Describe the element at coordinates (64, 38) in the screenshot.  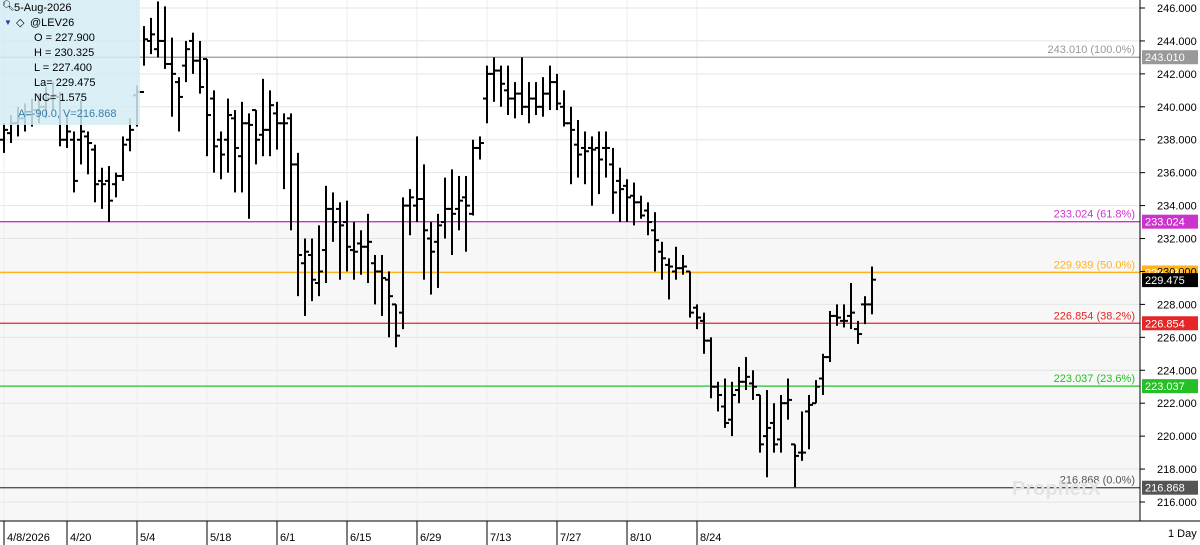
I see `info-open: O = 227.900` at that location.